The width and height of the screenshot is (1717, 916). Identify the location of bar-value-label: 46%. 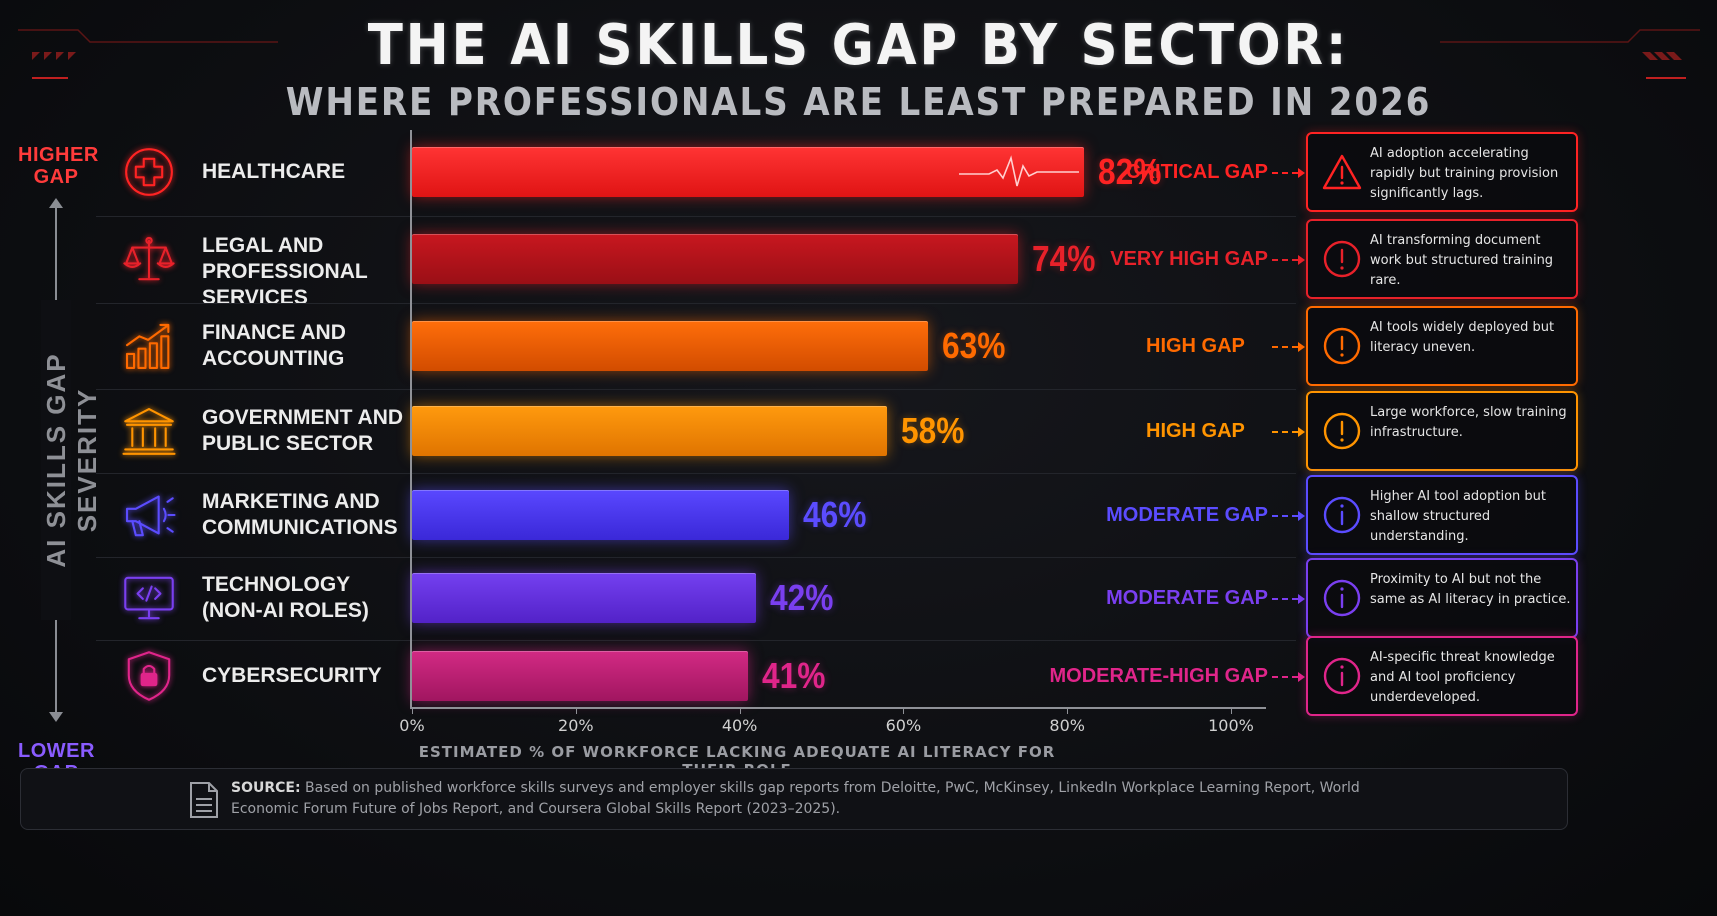
(834, 514).